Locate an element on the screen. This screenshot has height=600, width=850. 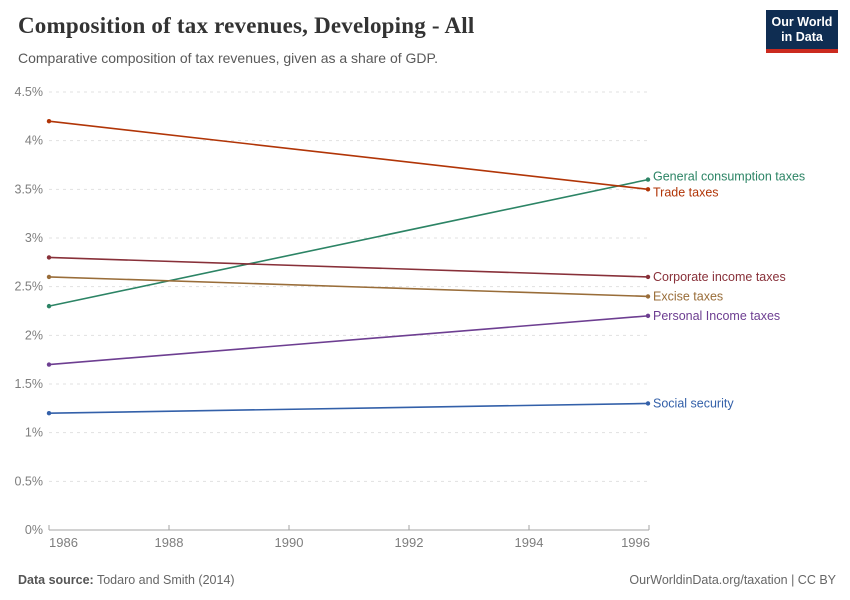
x-tick-label: 1996 is located at coordinates (635, 542).